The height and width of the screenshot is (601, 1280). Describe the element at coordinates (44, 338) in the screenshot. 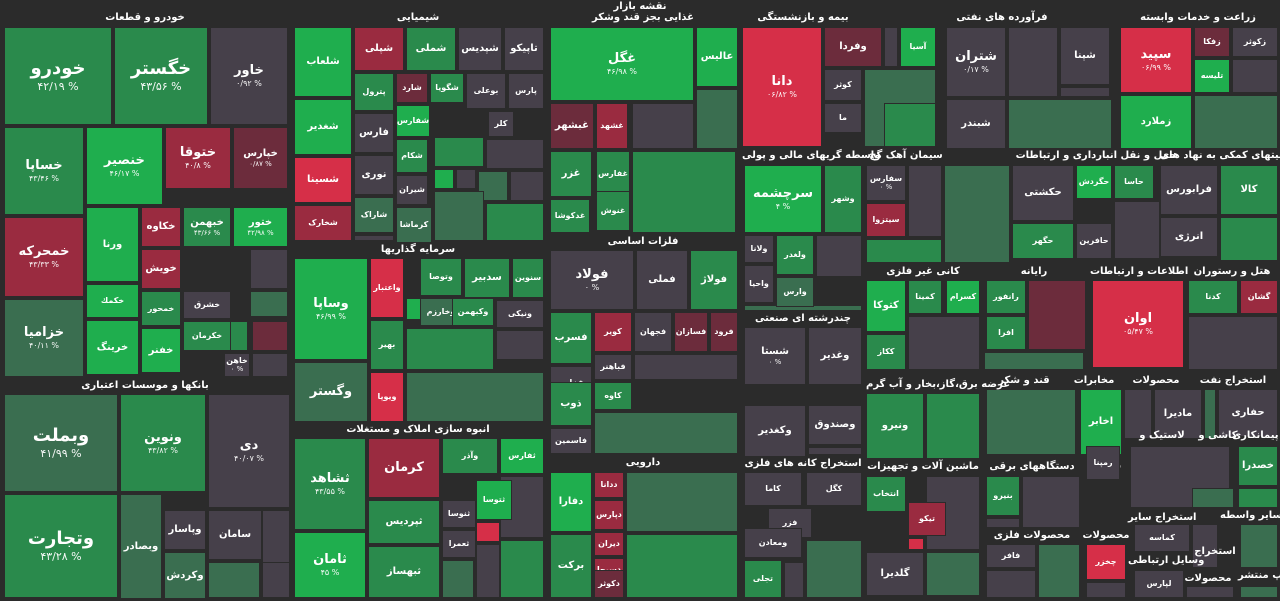

I see `stock-tile: خزامیا ۴۰/۱۱ %` at that location.